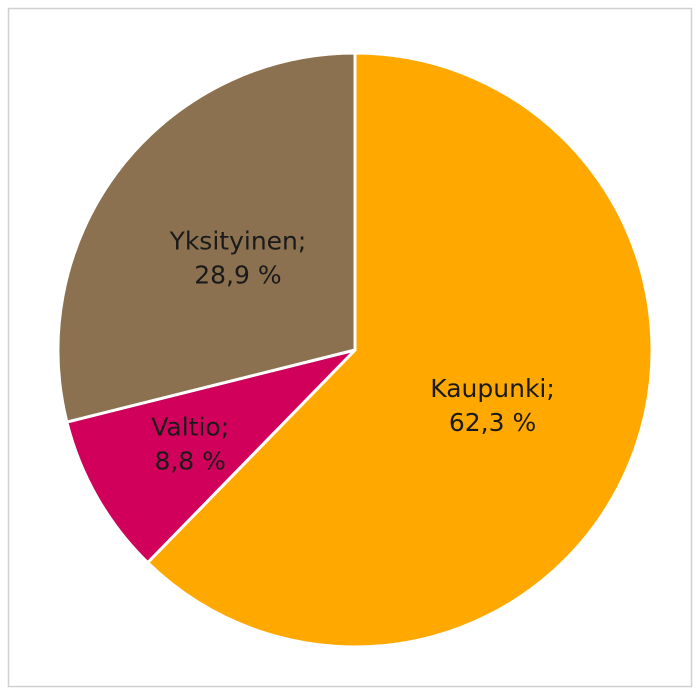 The height and width of the screenshot is (695, 700). What do you see at coordinates (189, 461) in the screenshot?
I see `slice-value-label: 8,8 %` at bounding box center [189, 461].